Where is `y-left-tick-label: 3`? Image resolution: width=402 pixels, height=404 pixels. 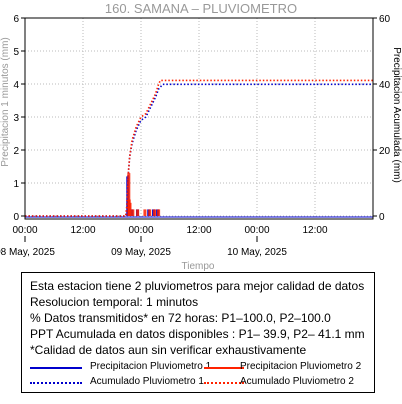
y-left-tick-label: 3 is located at coordinates (16, 118).